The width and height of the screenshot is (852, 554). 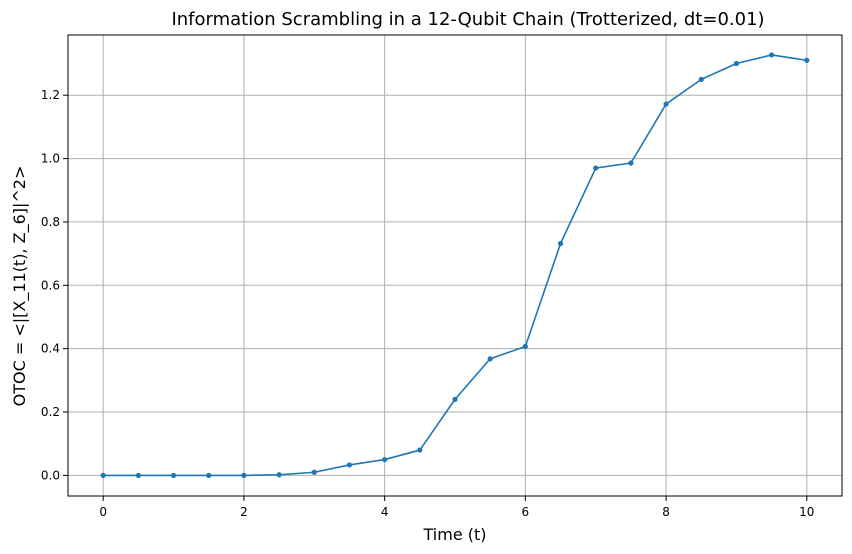 What do you see at coordinates (50, 285) in the screenshot?
I see `y-tick-label: 0.6` at bounding box center [50, 285].